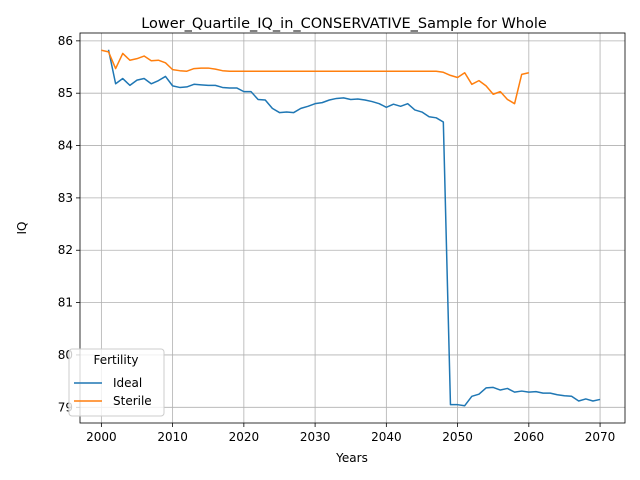 Image resolution: width=640 pixels, height=480 pixels. Describe the element at coordinates (315, 77) in the screenshot. I see `series-line-sterile` at that location.